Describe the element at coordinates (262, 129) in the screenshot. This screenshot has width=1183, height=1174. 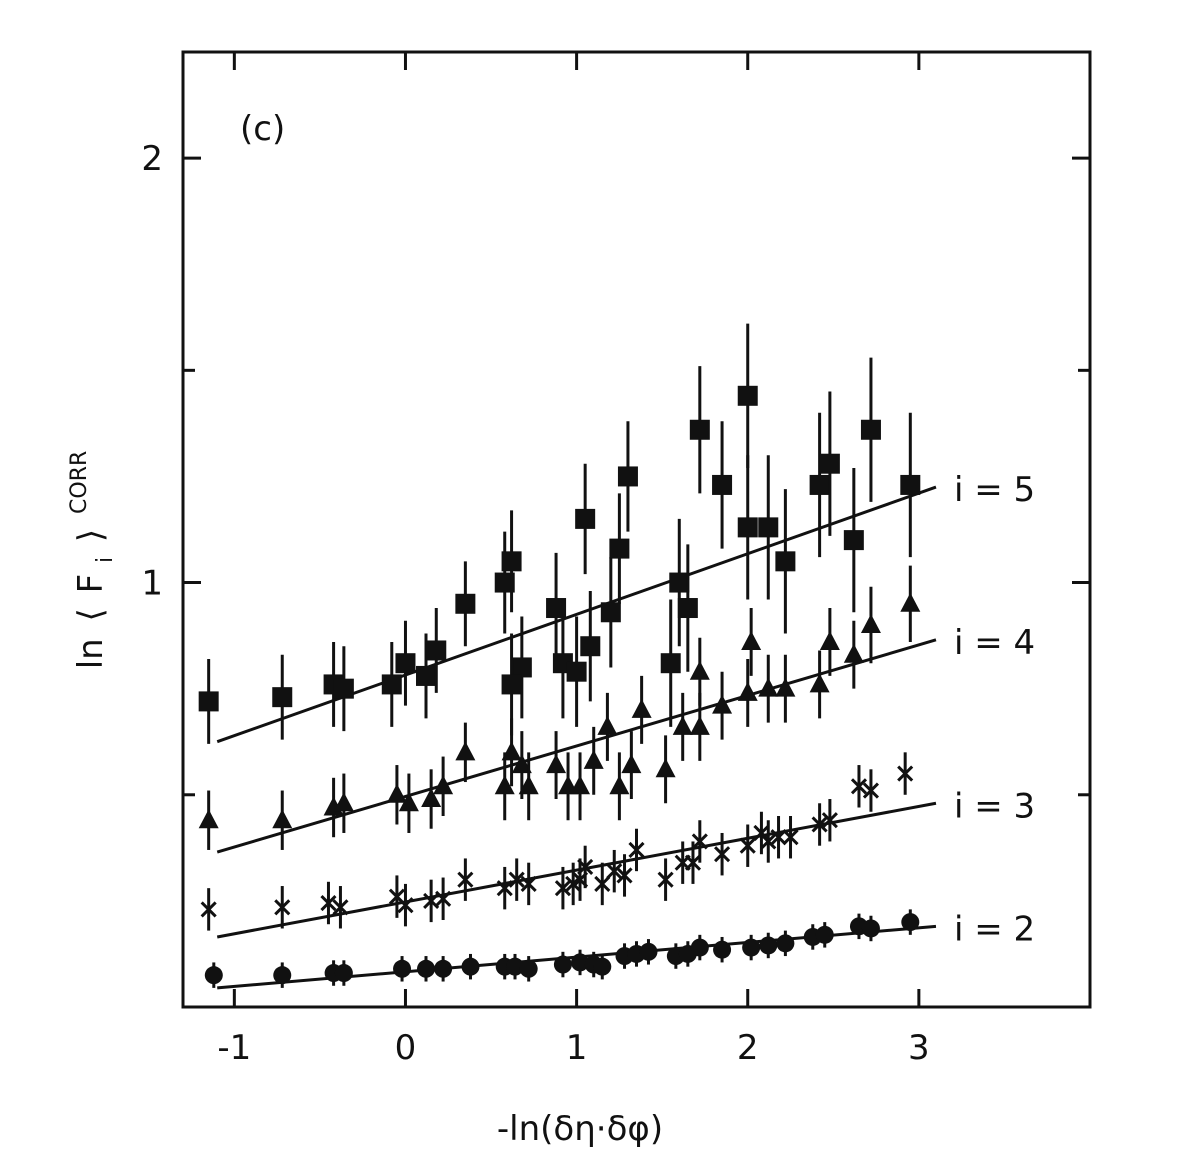
I see `panel-label: (c)` at that location.